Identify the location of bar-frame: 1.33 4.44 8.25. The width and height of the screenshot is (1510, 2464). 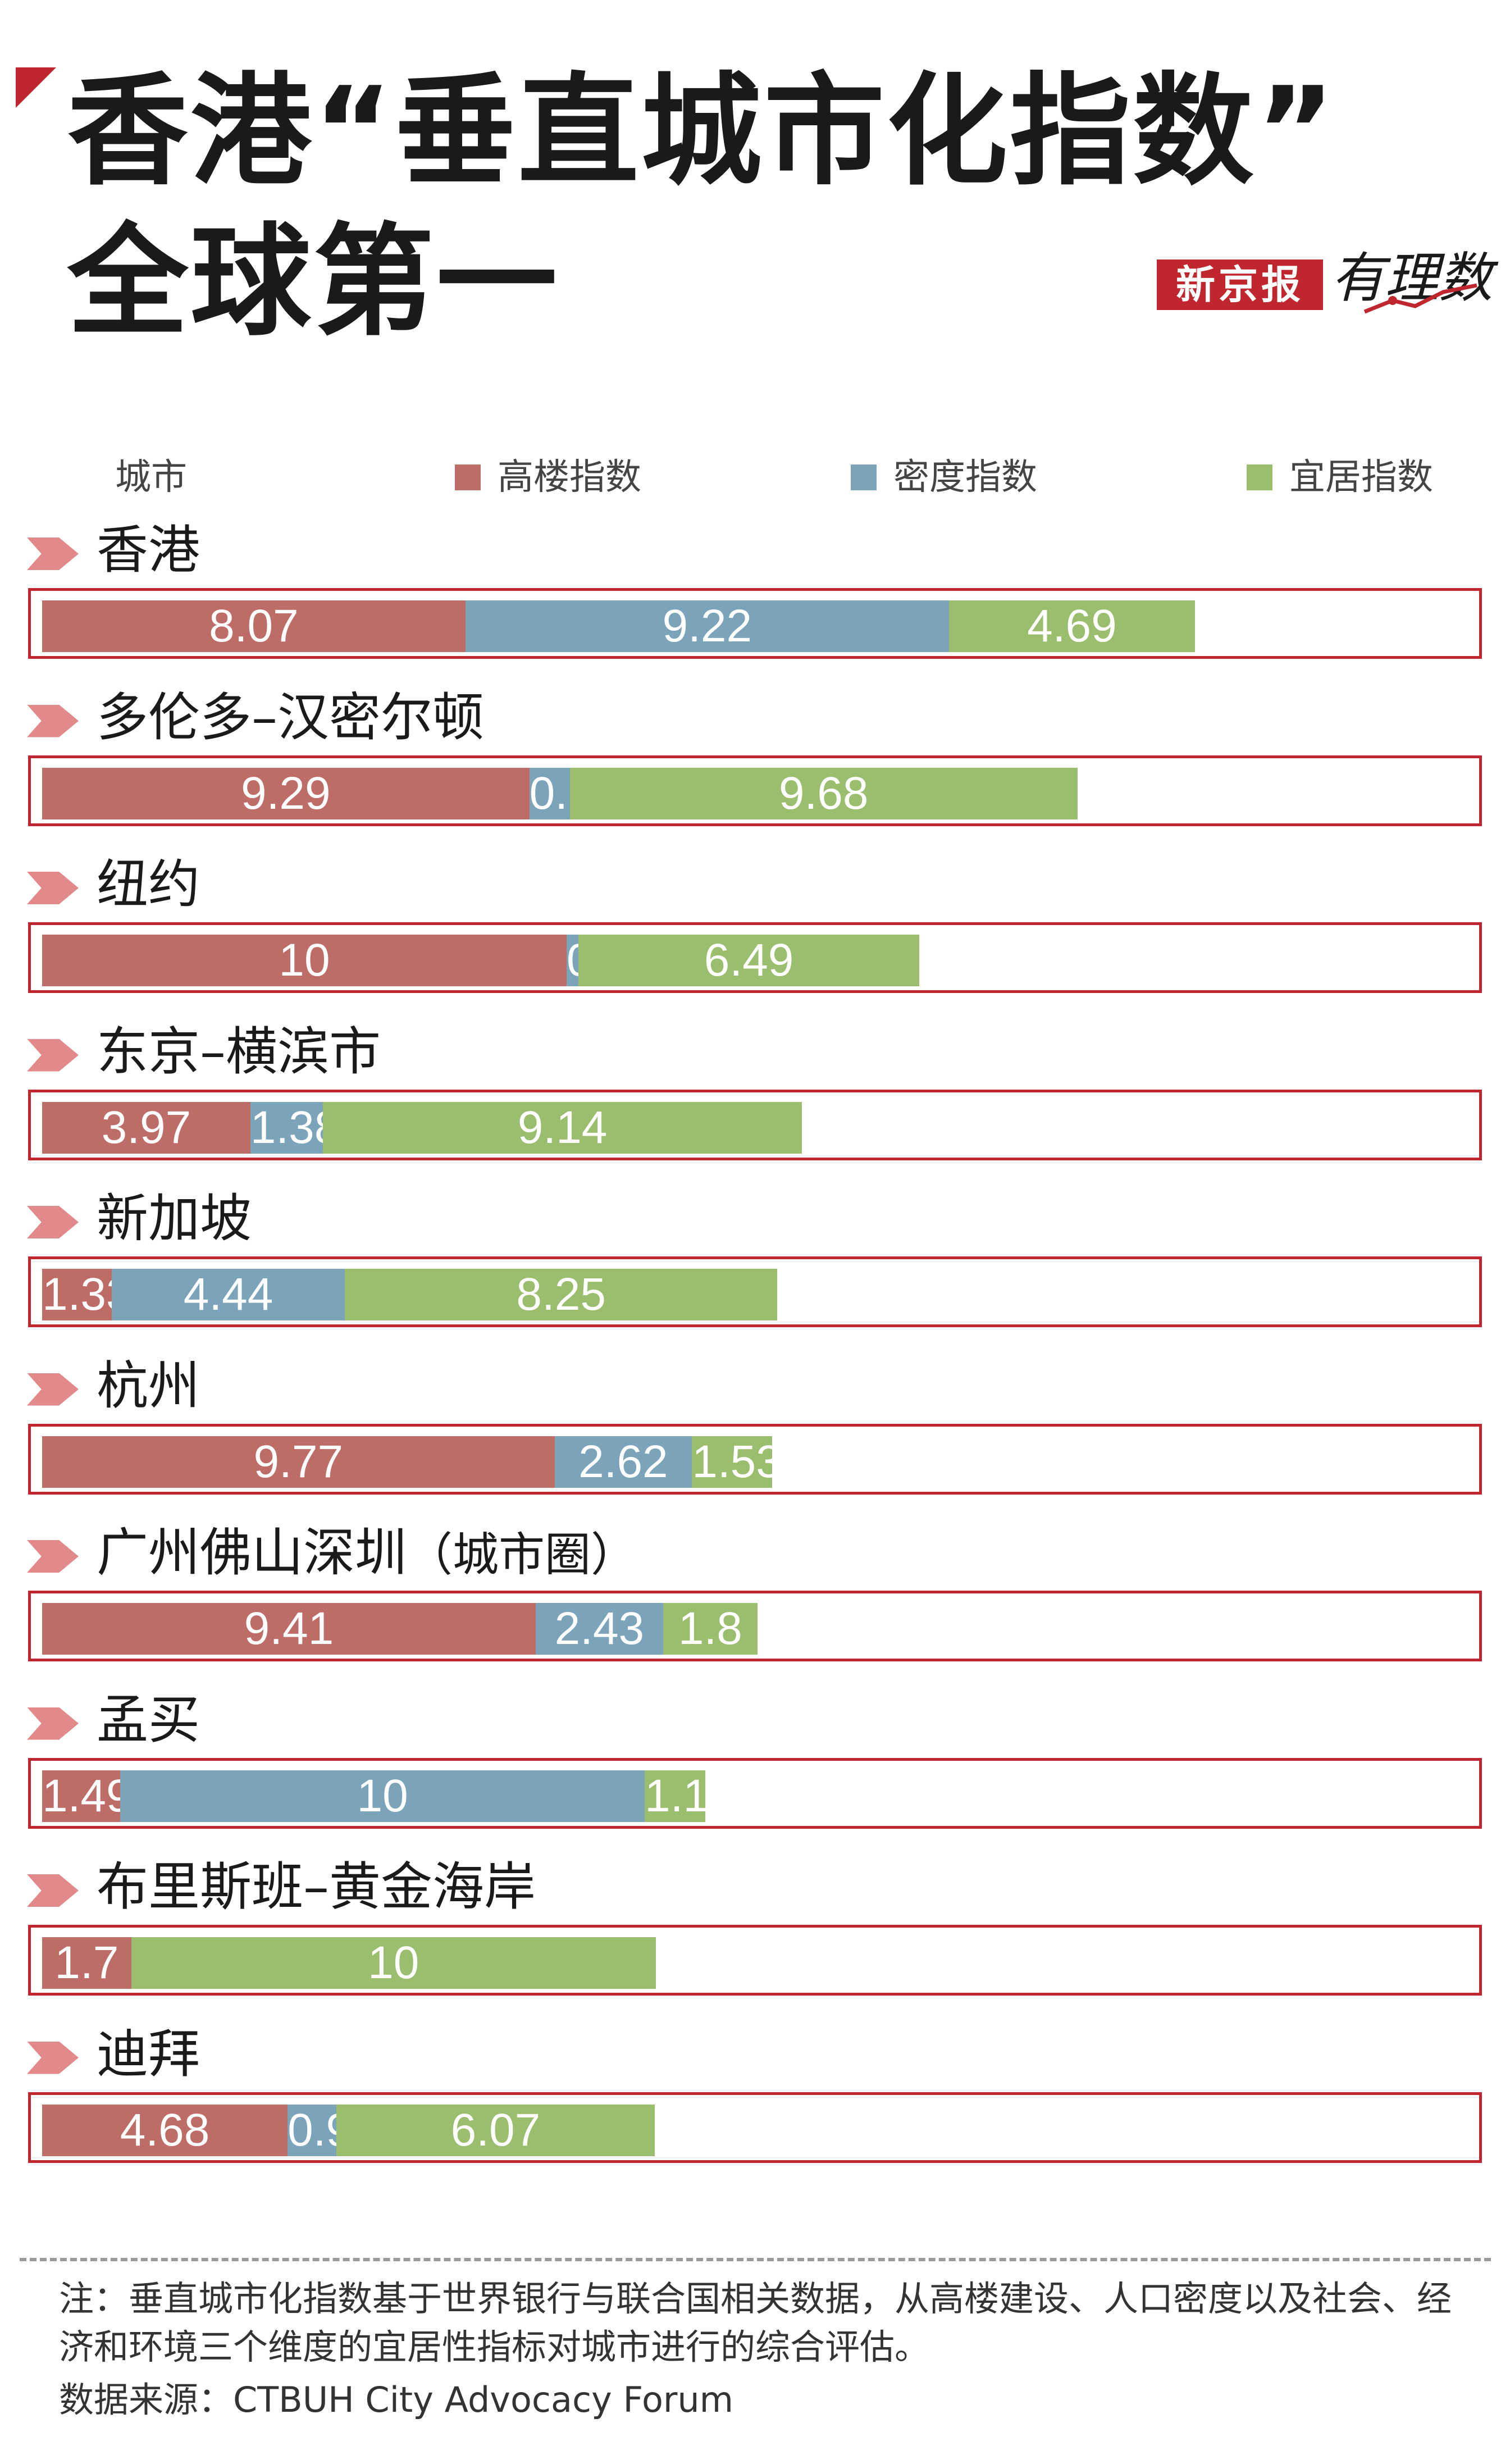
(755, 1291).